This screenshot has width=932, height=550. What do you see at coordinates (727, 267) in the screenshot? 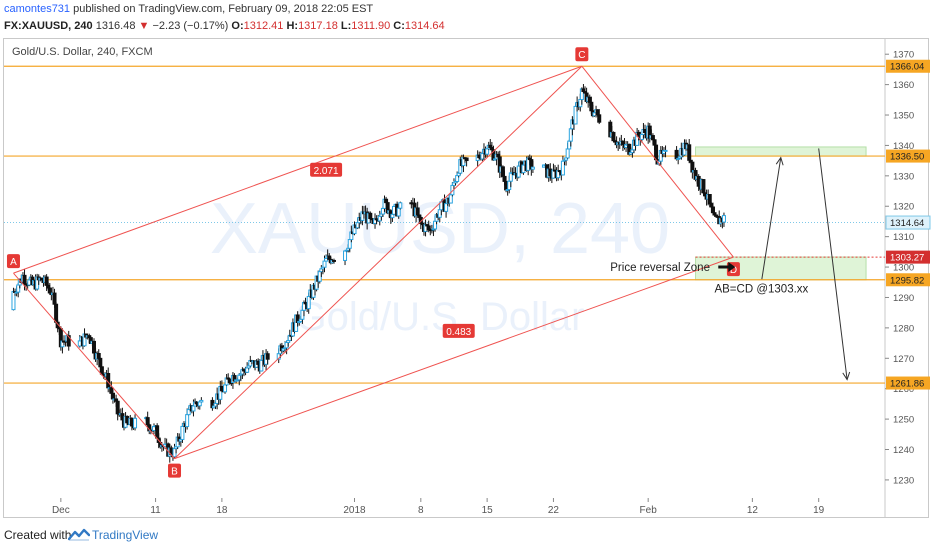
I see `right-arrow-icon` at bounding box center [727, 267].